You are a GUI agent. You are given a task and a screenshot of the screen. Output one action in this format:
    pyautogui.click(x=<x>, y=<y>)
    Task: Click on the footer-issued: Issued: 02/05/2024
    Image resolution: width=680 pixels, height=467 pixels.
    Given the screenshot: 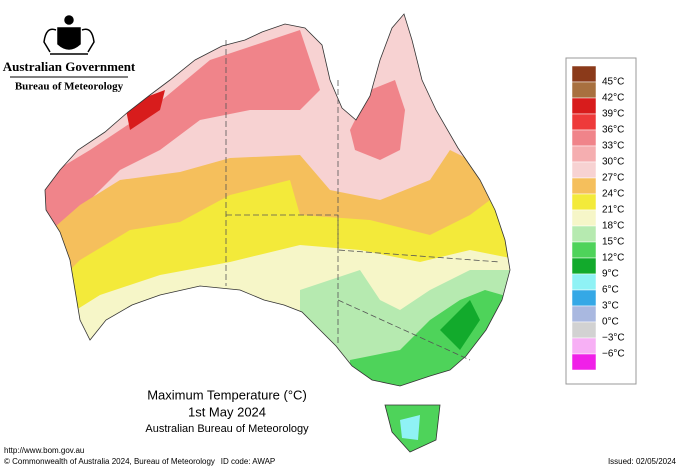 What is the action you would take?
    pyautogui.click(x=642, y=461)
    